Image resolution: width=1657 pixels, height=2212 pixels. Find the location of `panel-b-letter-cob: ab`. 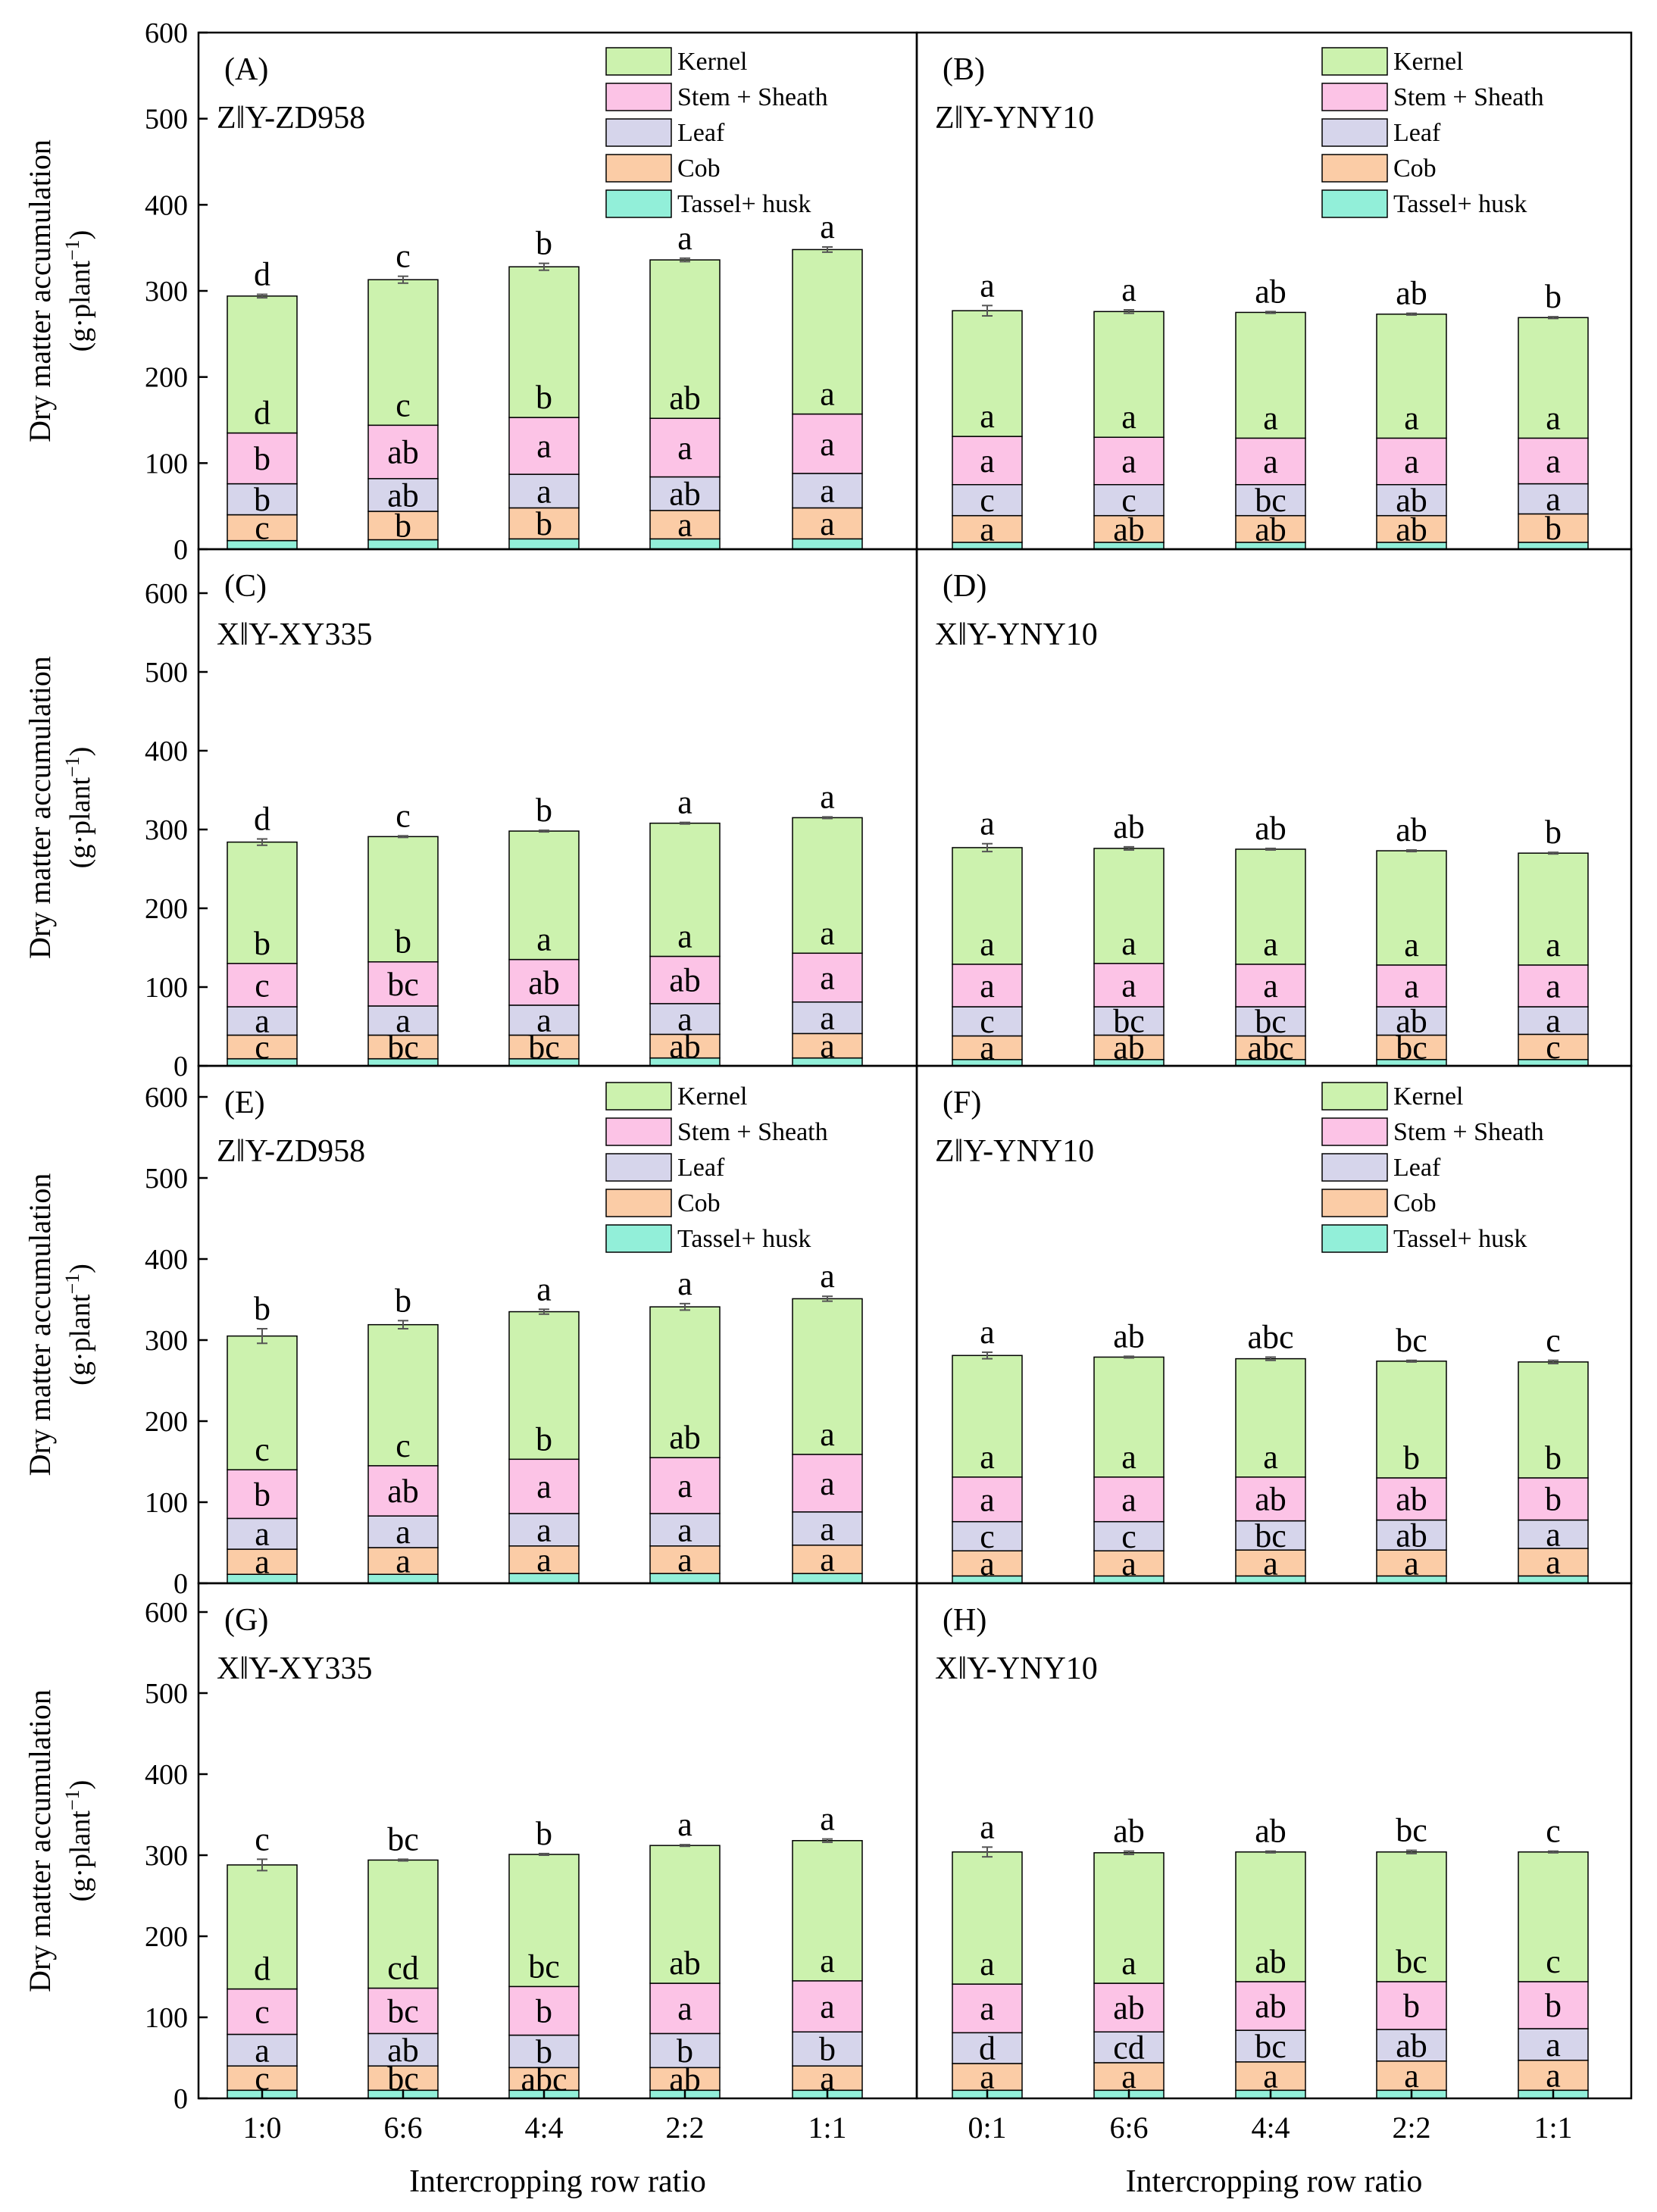

panel-b-letter-cob: ab is located at coordinates (1129, 530).